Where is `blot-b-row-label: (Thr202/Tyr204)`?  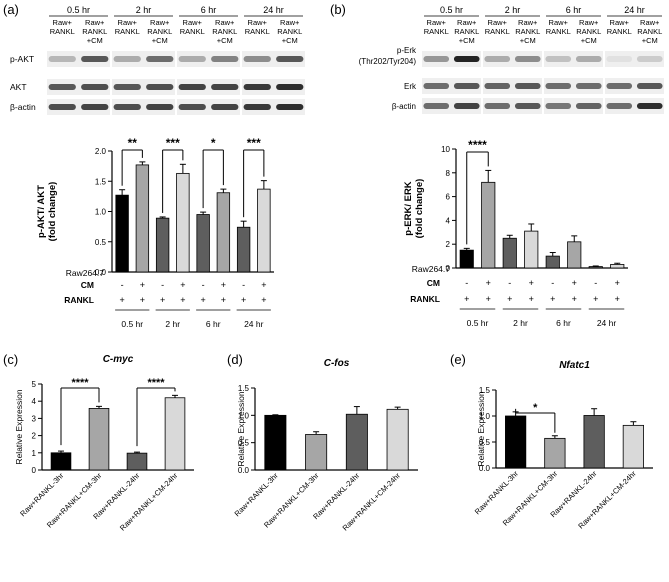
blot-b-row-label: (Thr202/Tyr204) is located at coordinates (388, 61).